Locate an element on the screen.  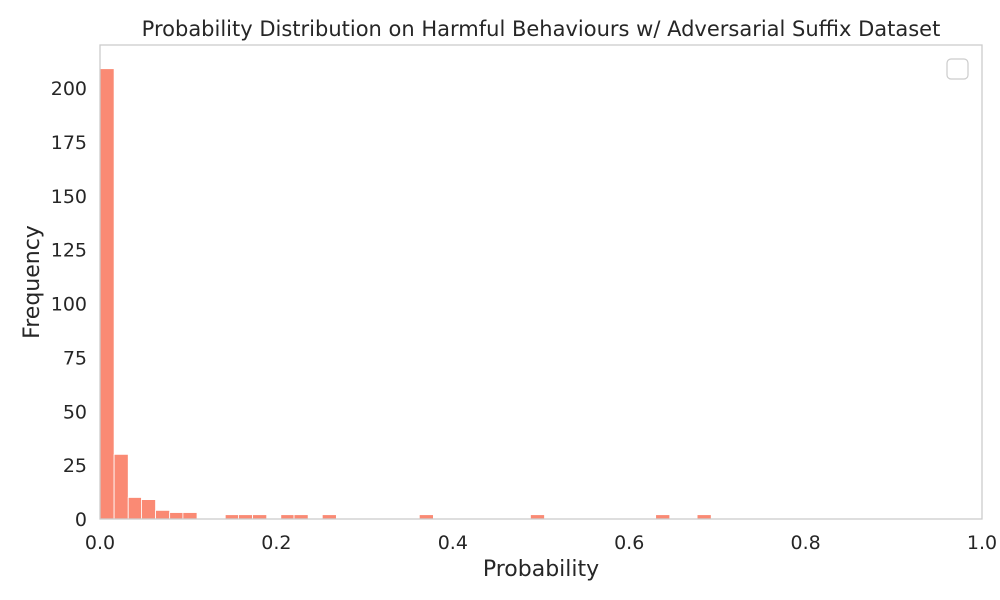
x-tick-label: 0.0 is located at coordinates (100, 543).